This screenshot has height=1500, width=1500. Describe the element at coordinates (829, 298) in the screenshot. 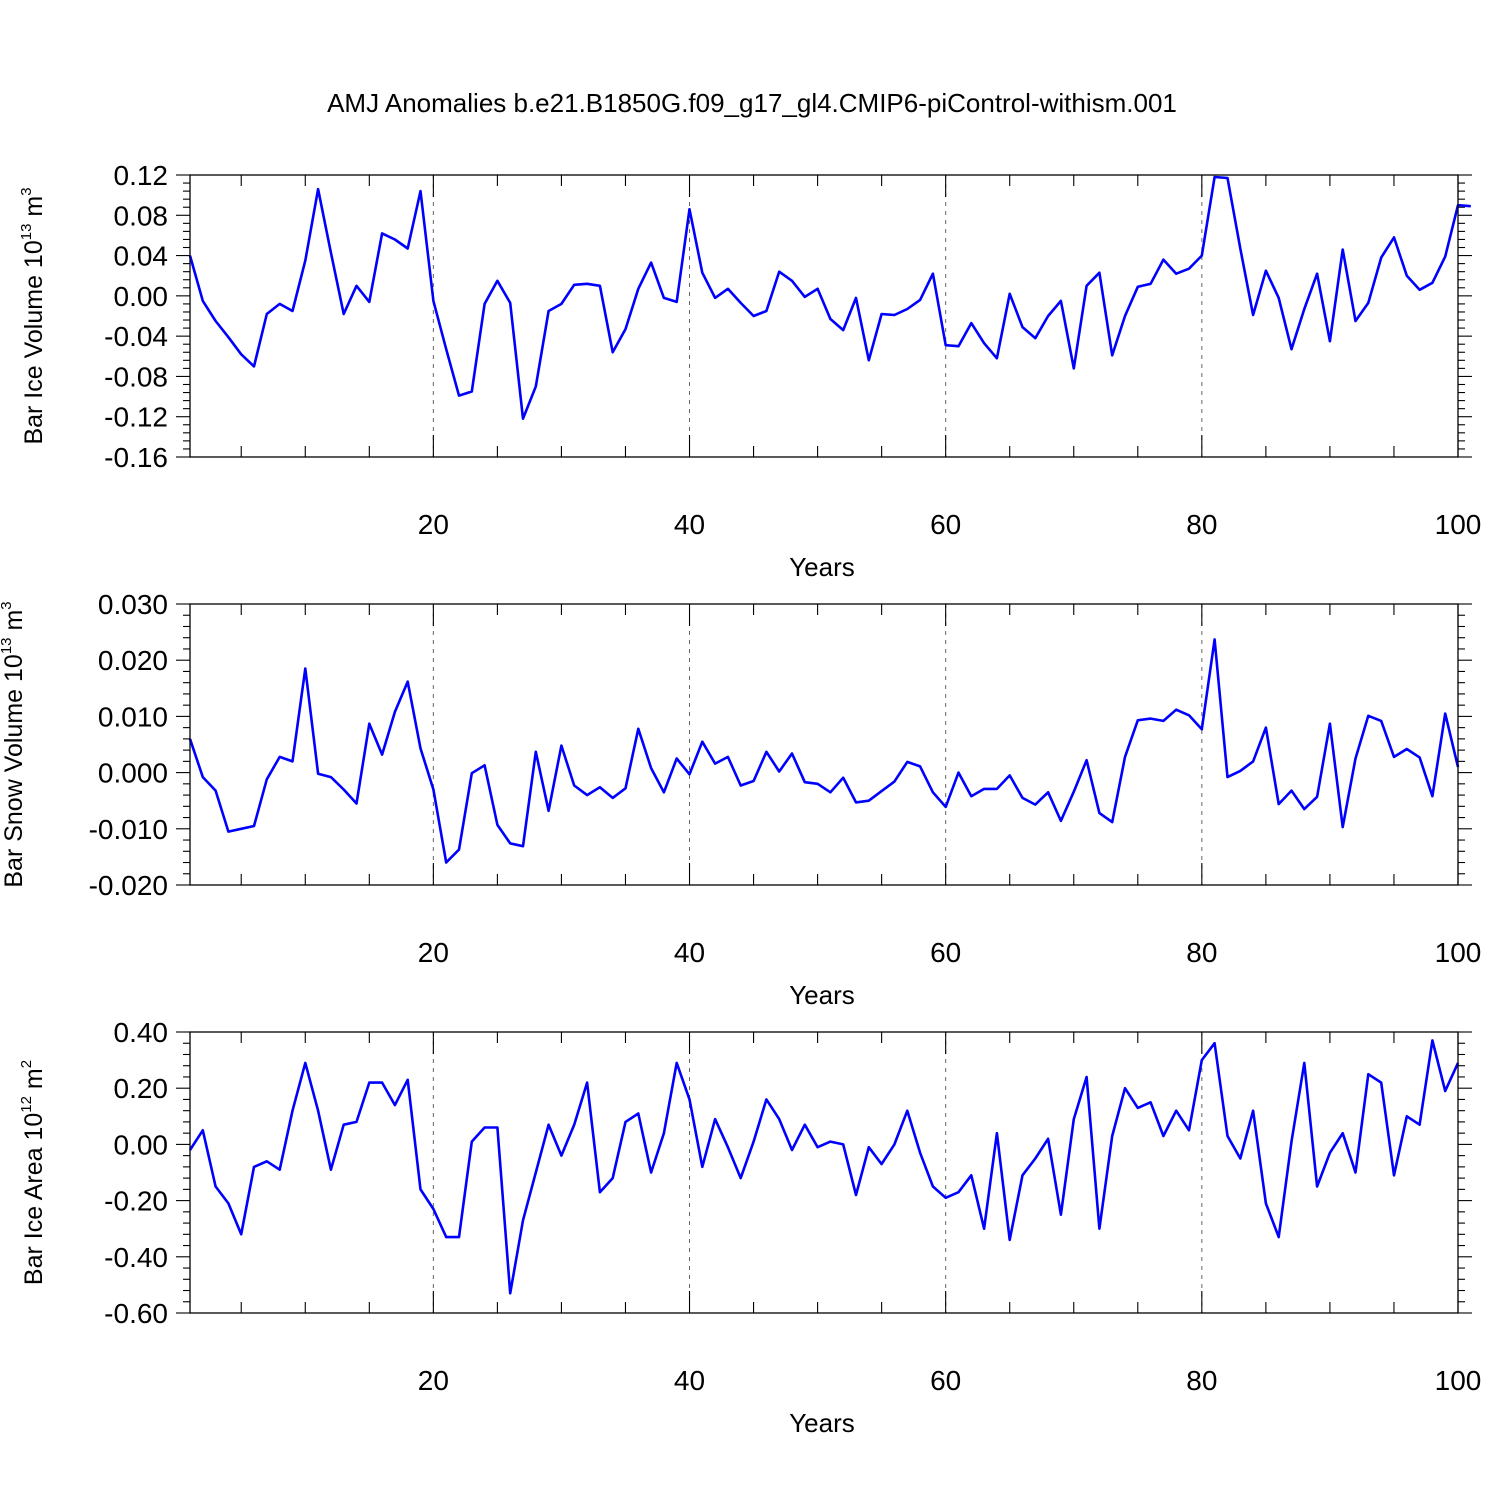

I see `ice-volume-series-line` at that location.